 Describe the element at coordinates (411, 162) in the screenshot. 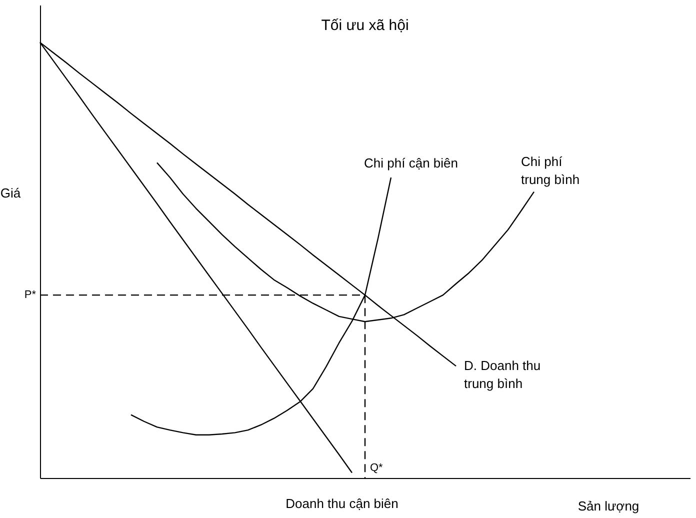

I see `series-label: Chi phí cận biên` at that location.